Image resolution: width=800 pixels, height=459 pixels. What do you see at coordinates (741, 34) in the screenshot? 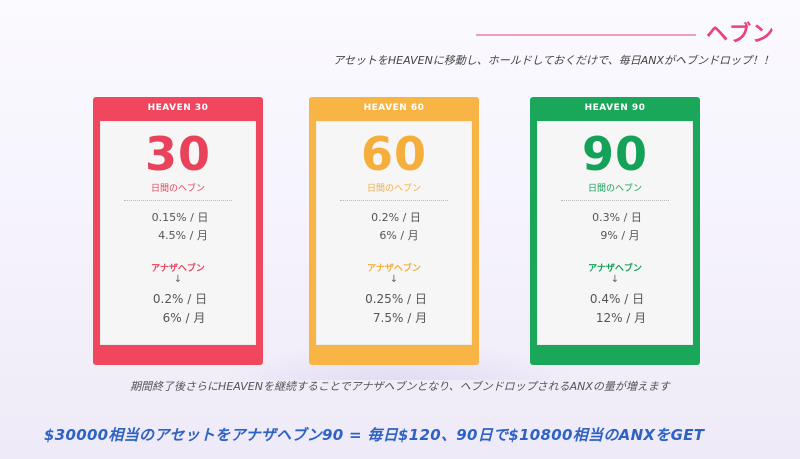
I see `page-title: ヘブン` at bounding box center [741, 34].